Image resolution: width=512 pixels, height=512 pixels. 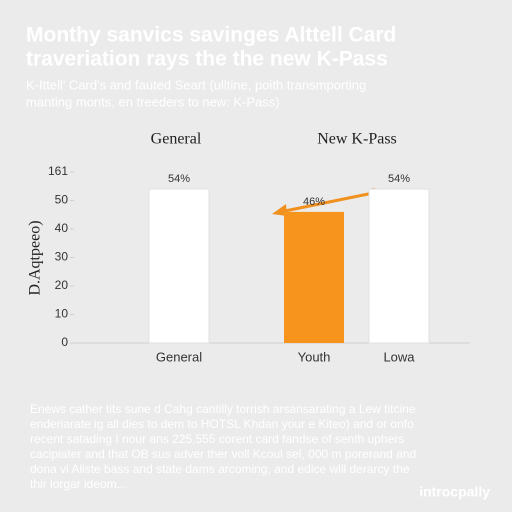 What do you see at coordinates (176, 139) in the screenshot?
I see `group-label: General` at bounding box center [176, 139].